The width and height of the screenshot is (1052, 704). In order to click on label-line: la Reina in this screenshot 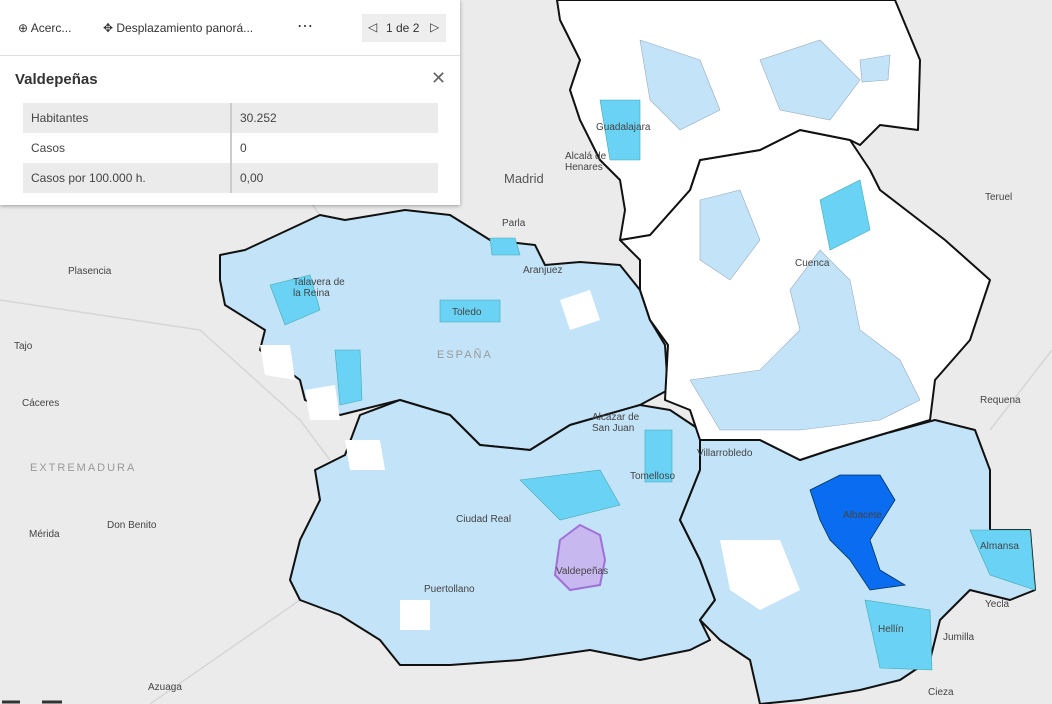, I will do `click(311, 293)`.